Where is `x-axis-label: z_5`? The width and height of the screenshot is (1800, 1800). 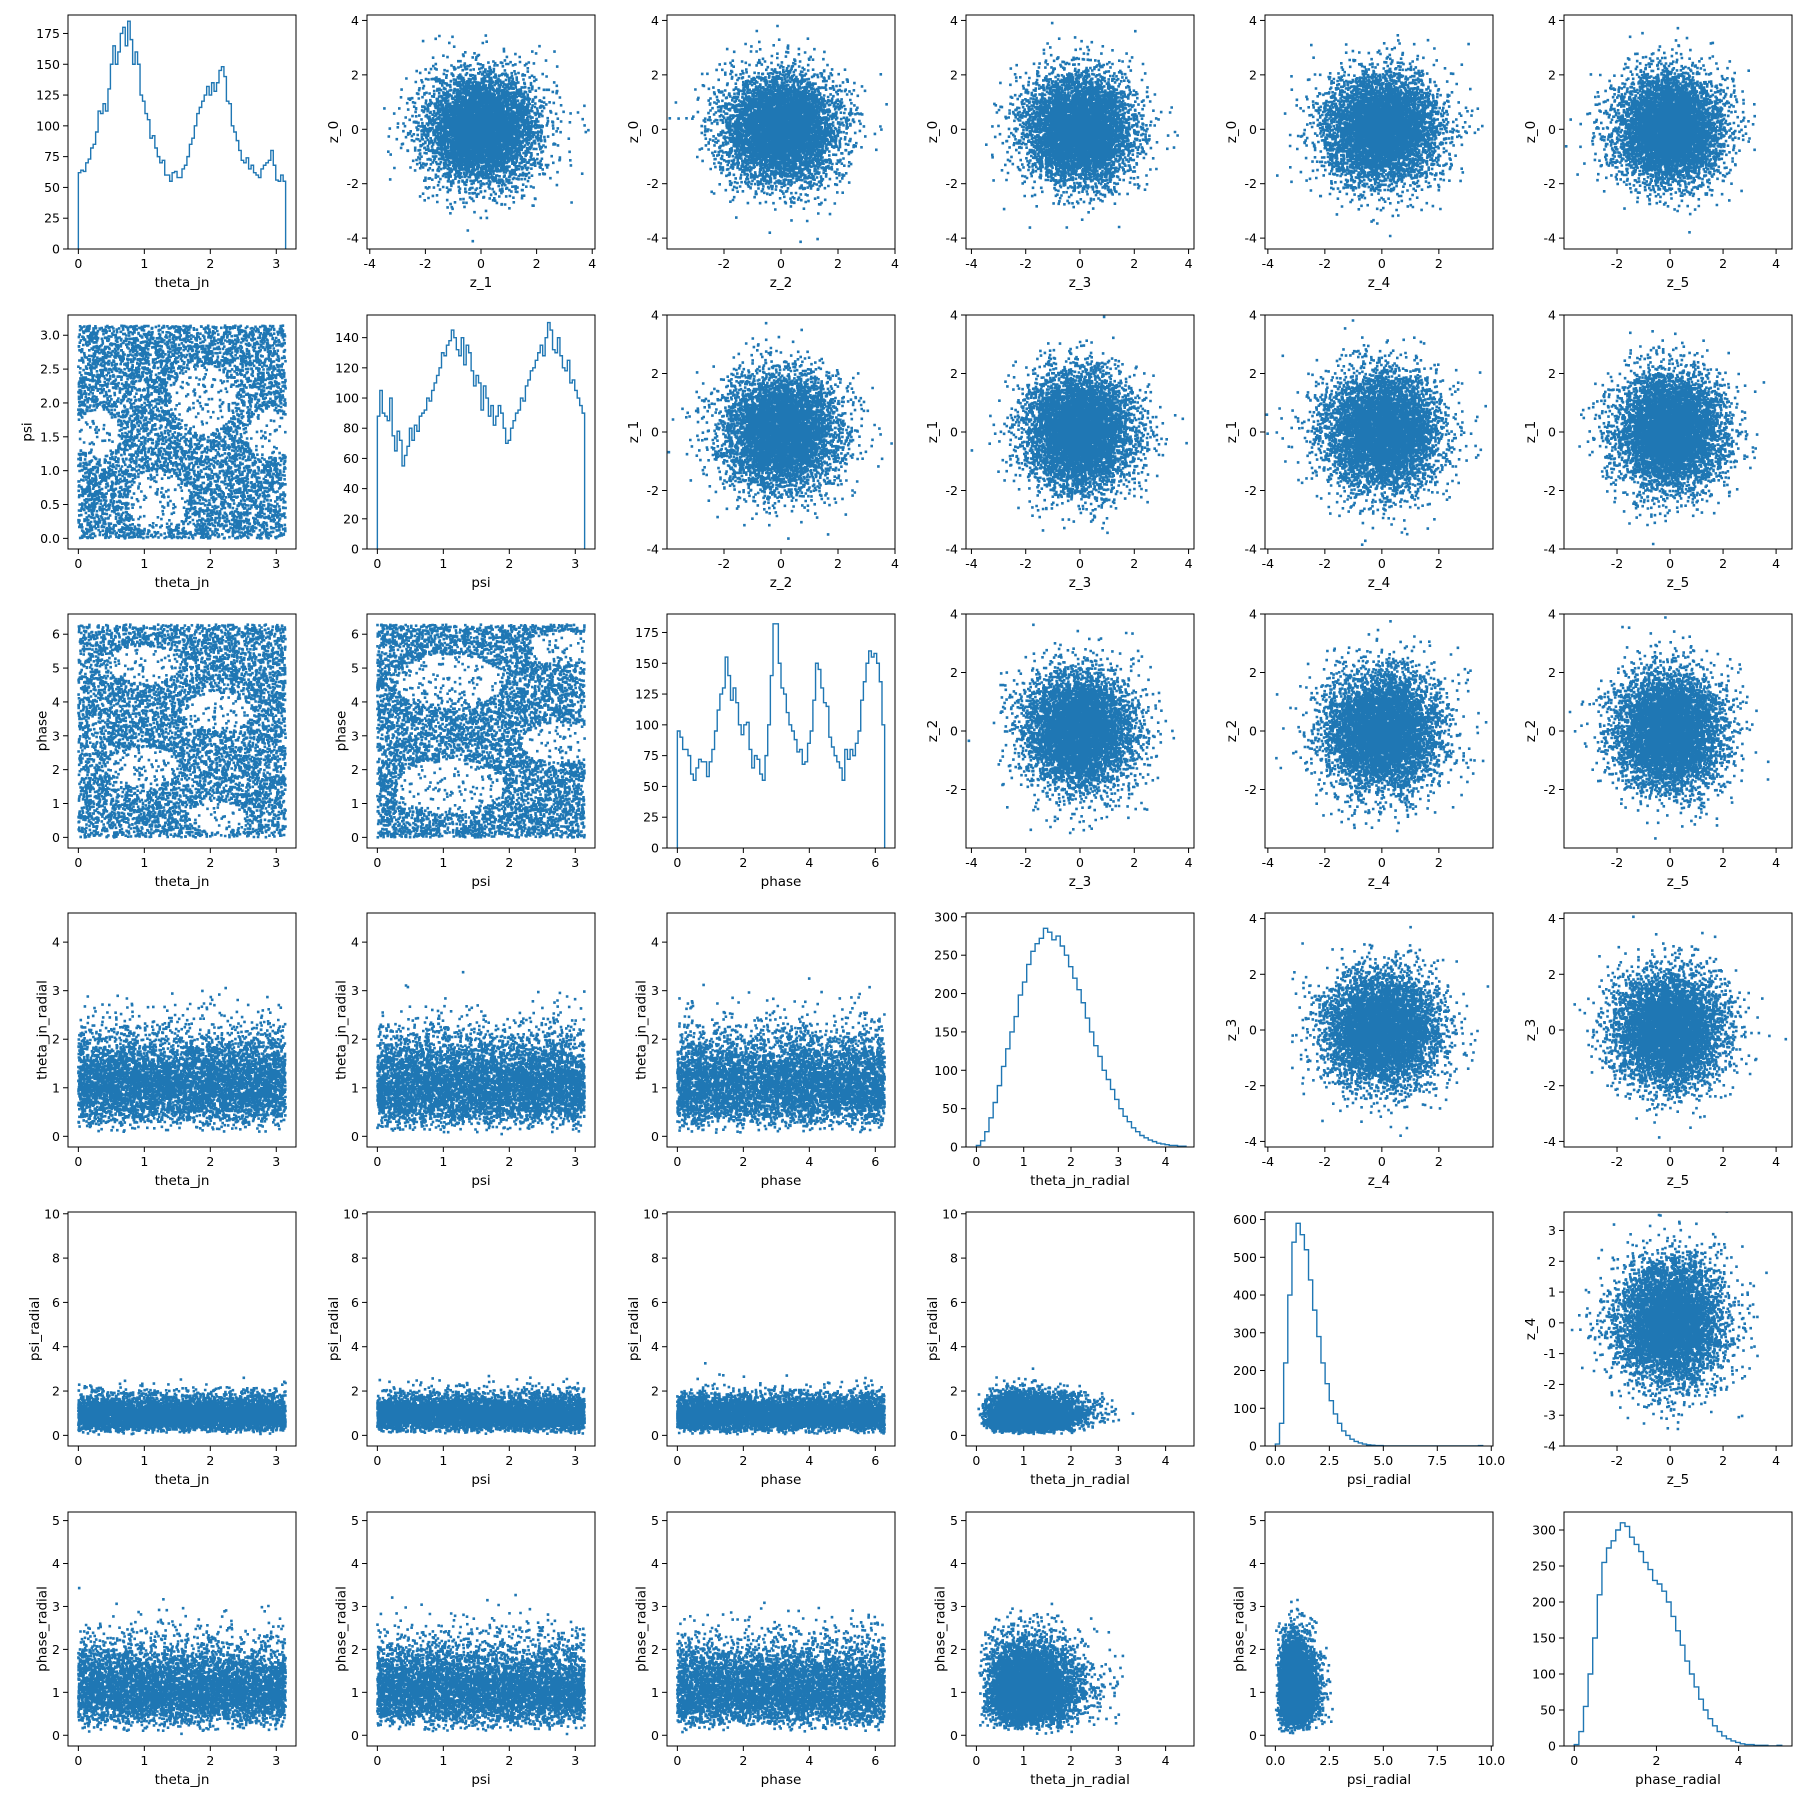
x-axis-label: z_5 is located at coordinates (1678, 583).